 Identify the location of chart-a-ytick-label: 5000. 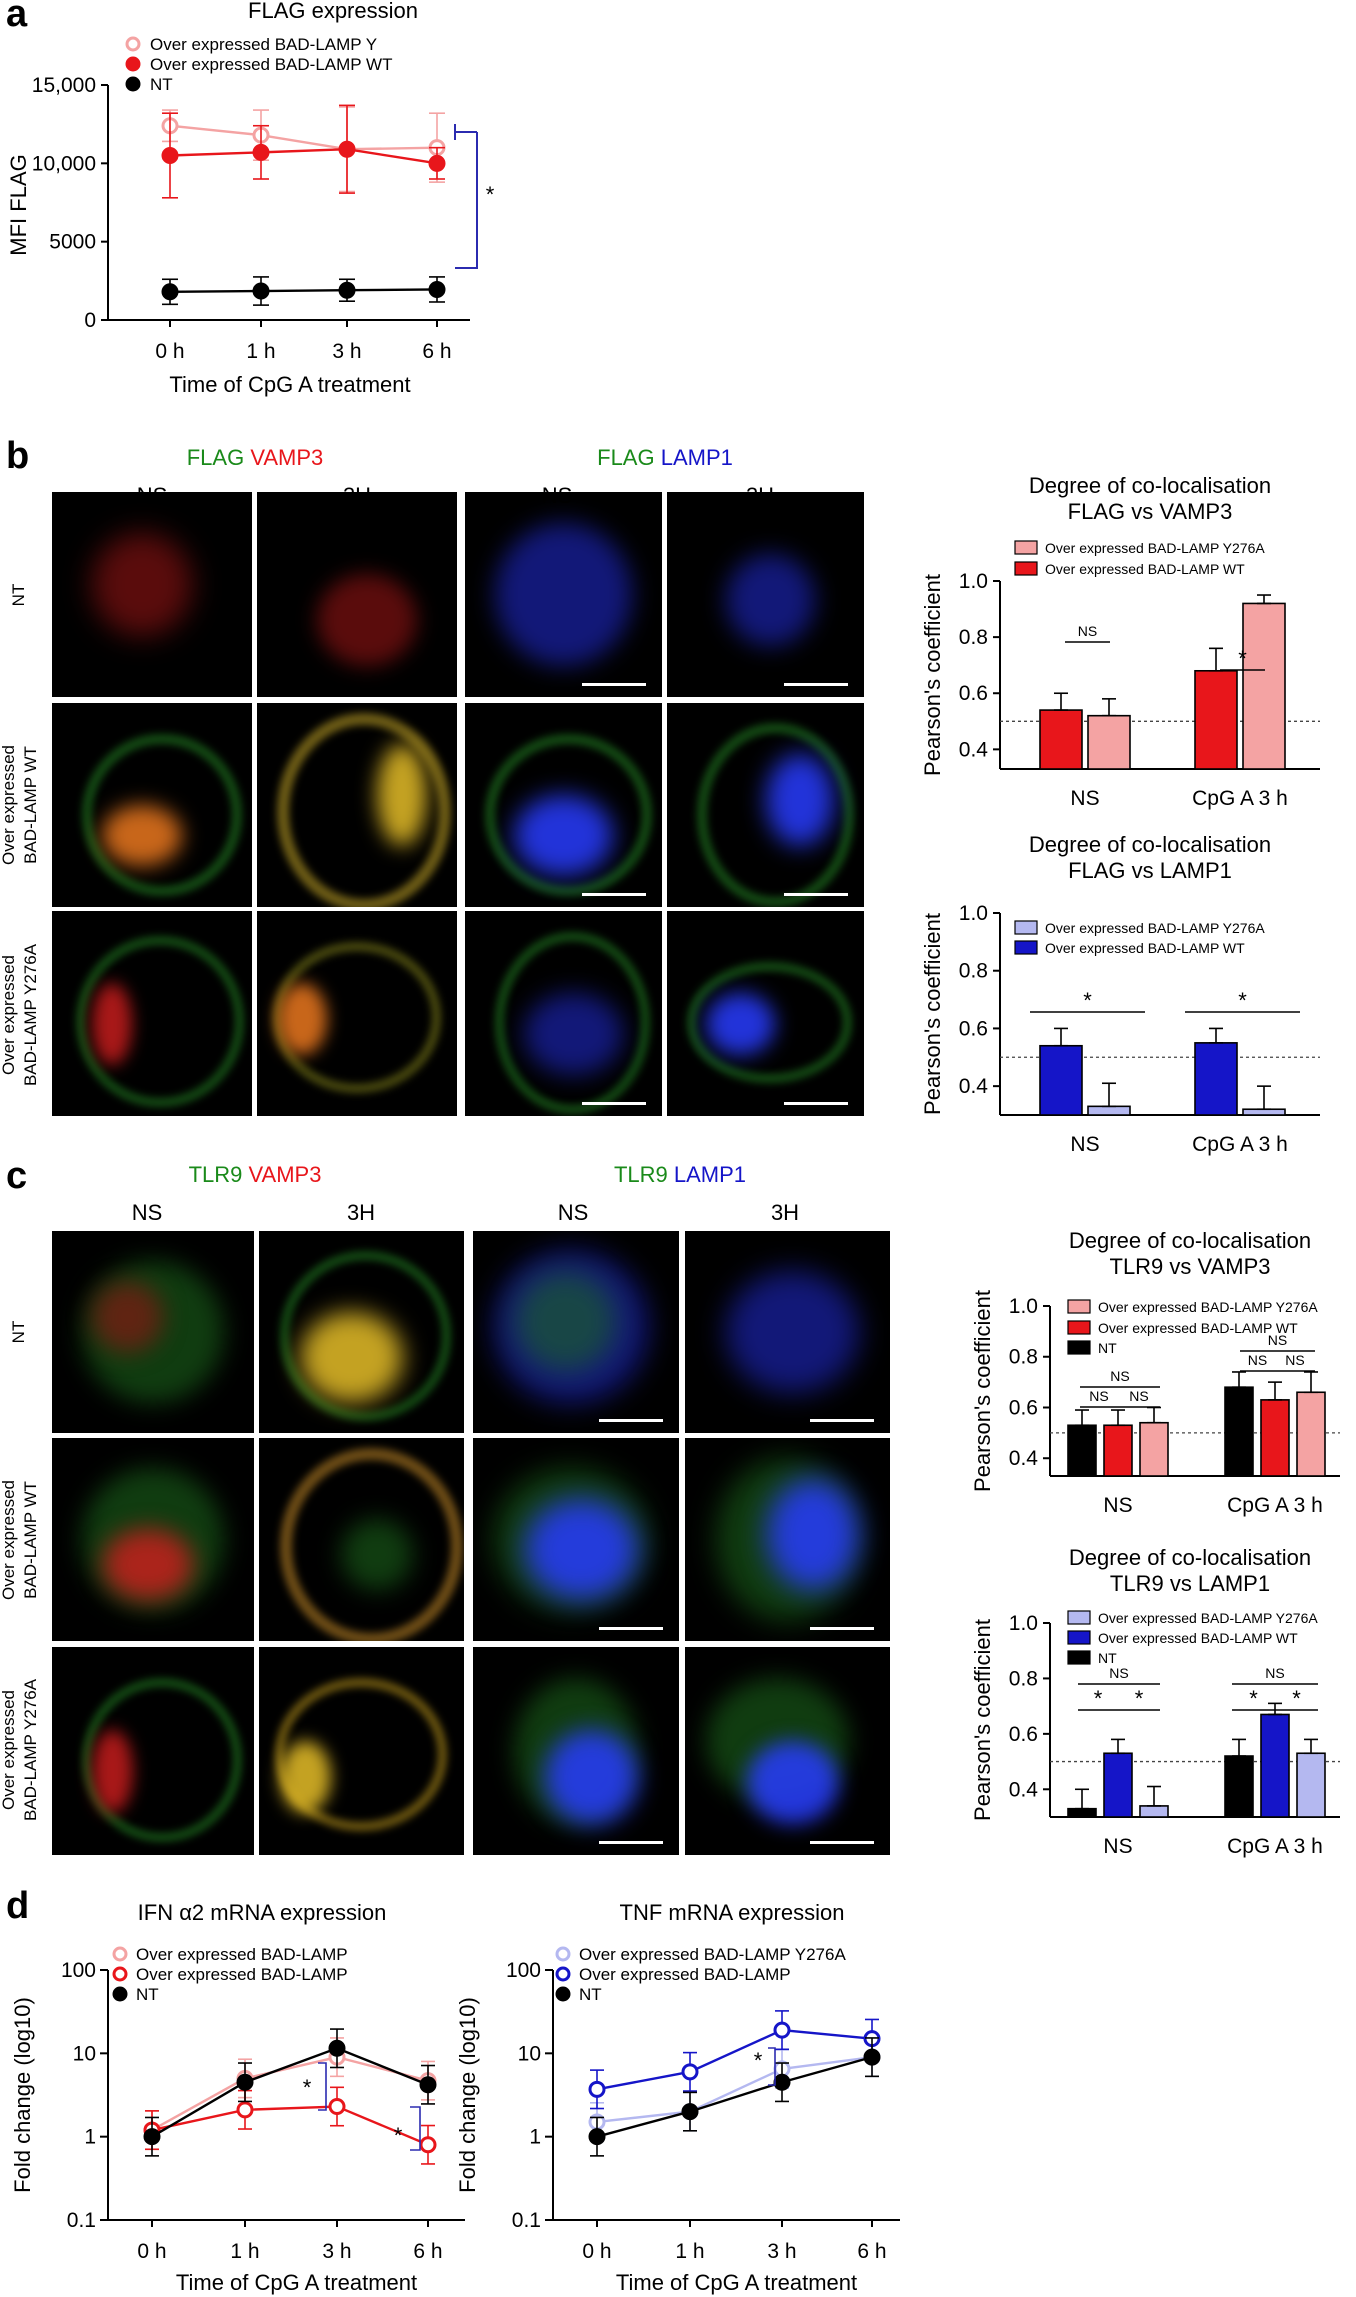
(72, 242).